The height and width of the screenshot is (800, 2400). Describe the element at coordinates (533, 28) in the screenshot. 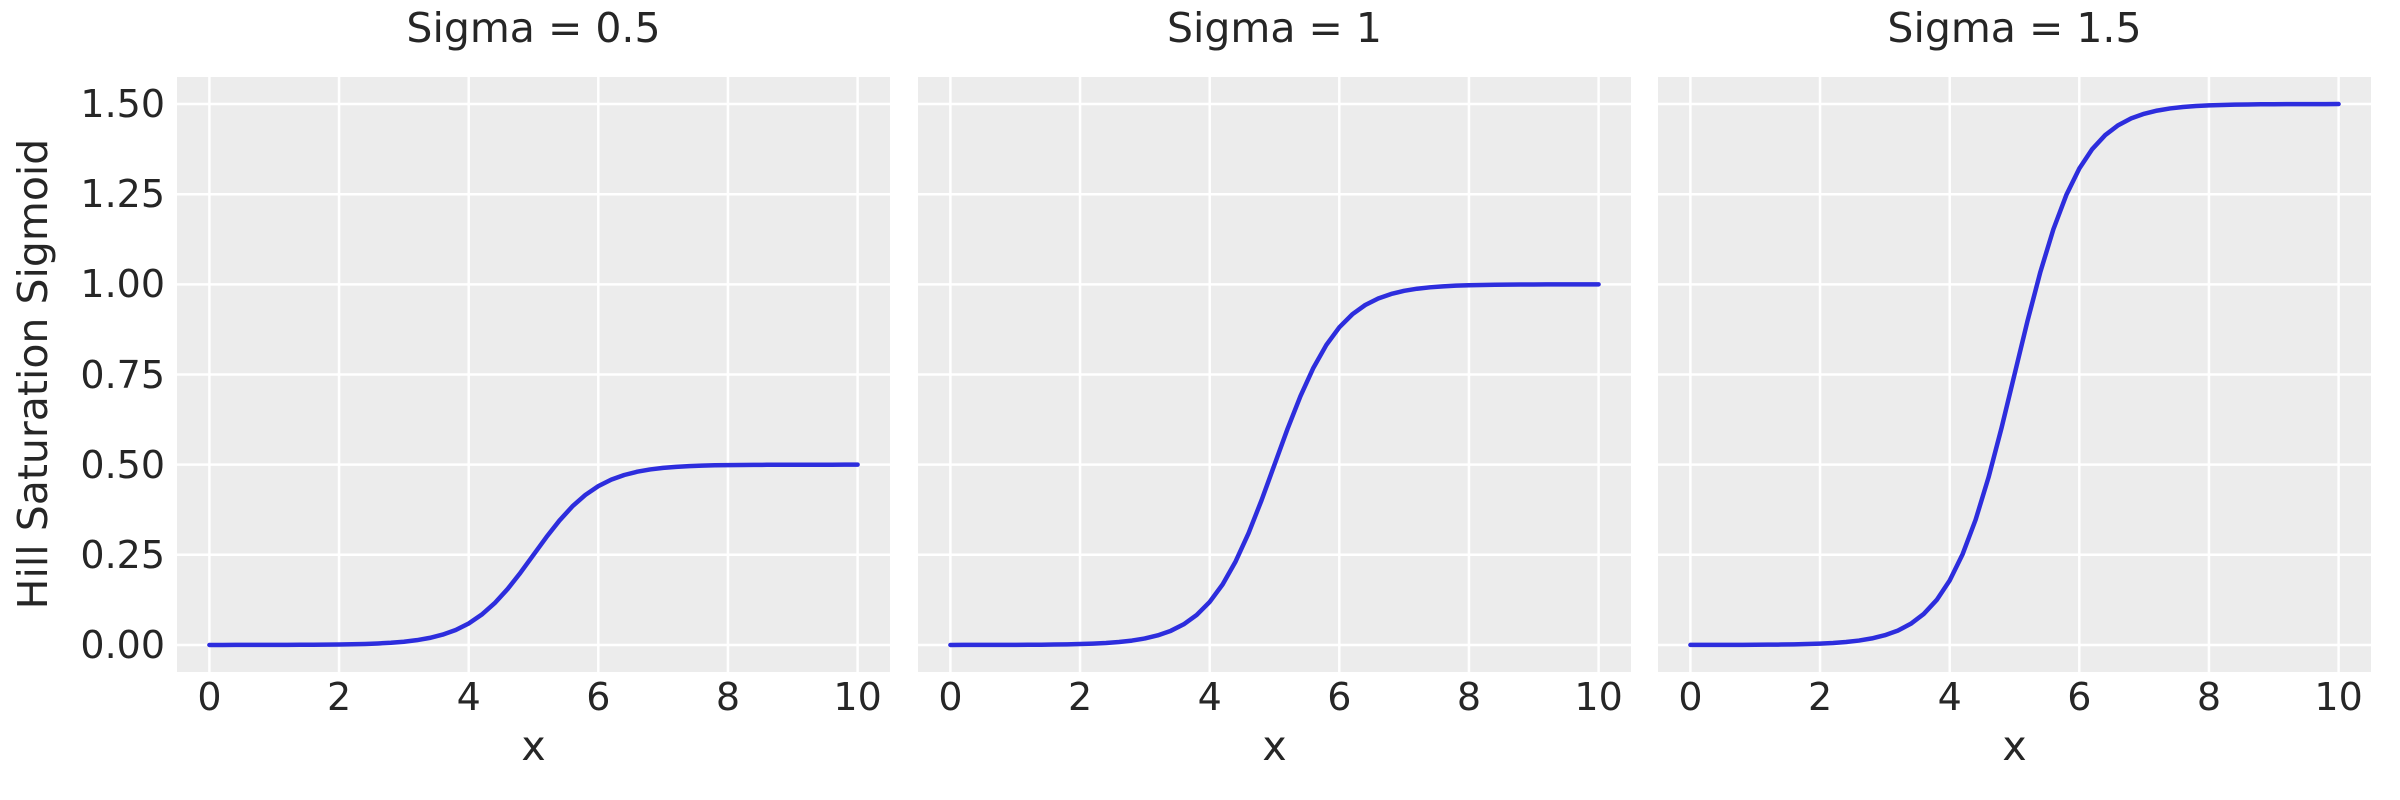

I see `subplot-title: Sigma = 0.5` at that location.